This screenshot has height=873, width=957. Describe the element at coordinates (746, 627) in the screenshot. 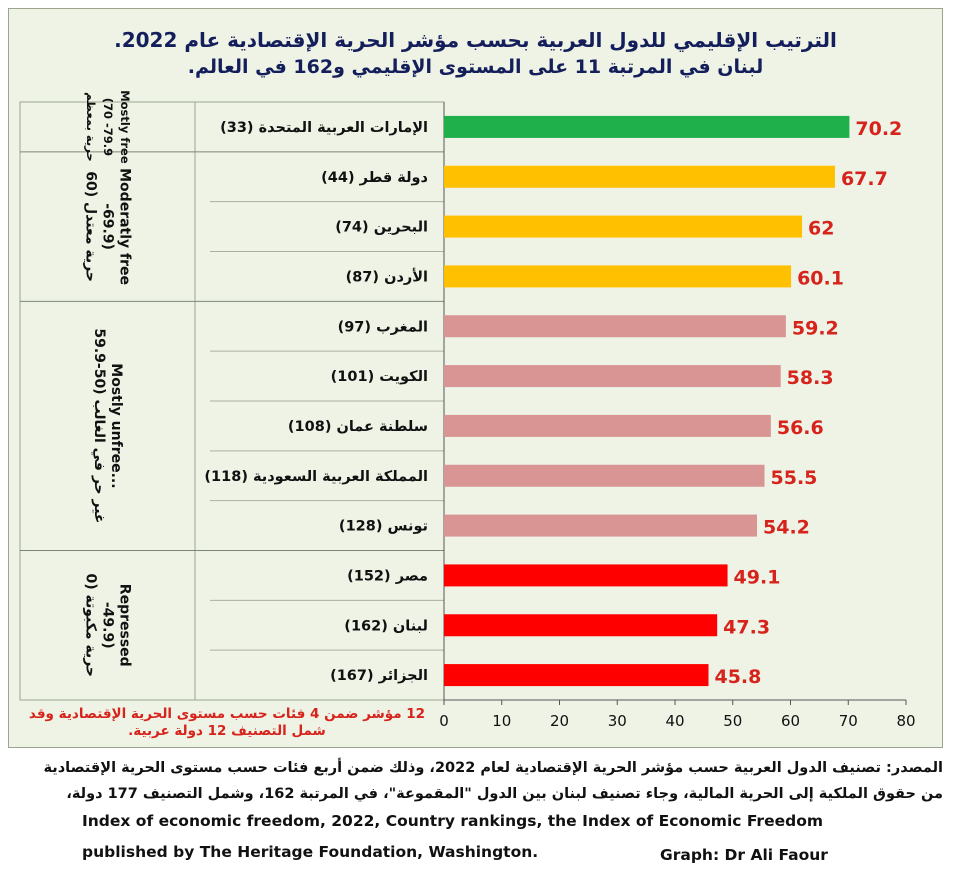

I see `data-label: 47.3` at that location.